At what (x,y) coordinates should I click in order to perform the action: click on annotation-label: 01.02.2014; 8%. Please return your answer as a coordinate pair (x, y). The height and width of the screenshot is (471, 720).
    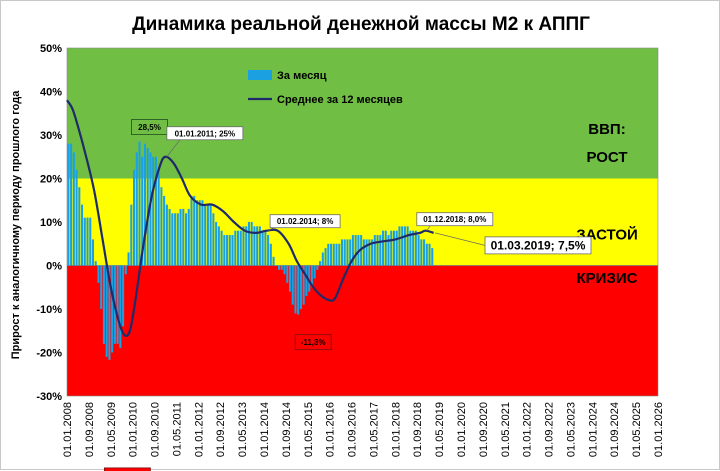
    Looking at the image, I should click on (305, 221).